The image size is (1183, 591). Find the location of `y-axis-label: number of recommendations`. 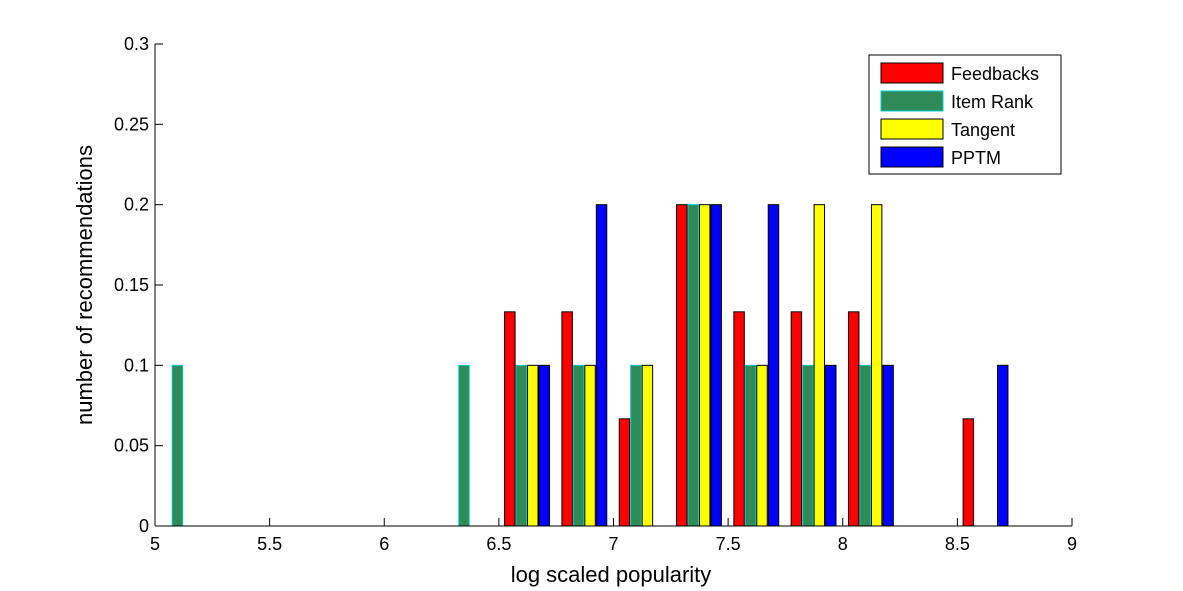

y-axis-label: number of recommendations is located at coordinates (84, 285).